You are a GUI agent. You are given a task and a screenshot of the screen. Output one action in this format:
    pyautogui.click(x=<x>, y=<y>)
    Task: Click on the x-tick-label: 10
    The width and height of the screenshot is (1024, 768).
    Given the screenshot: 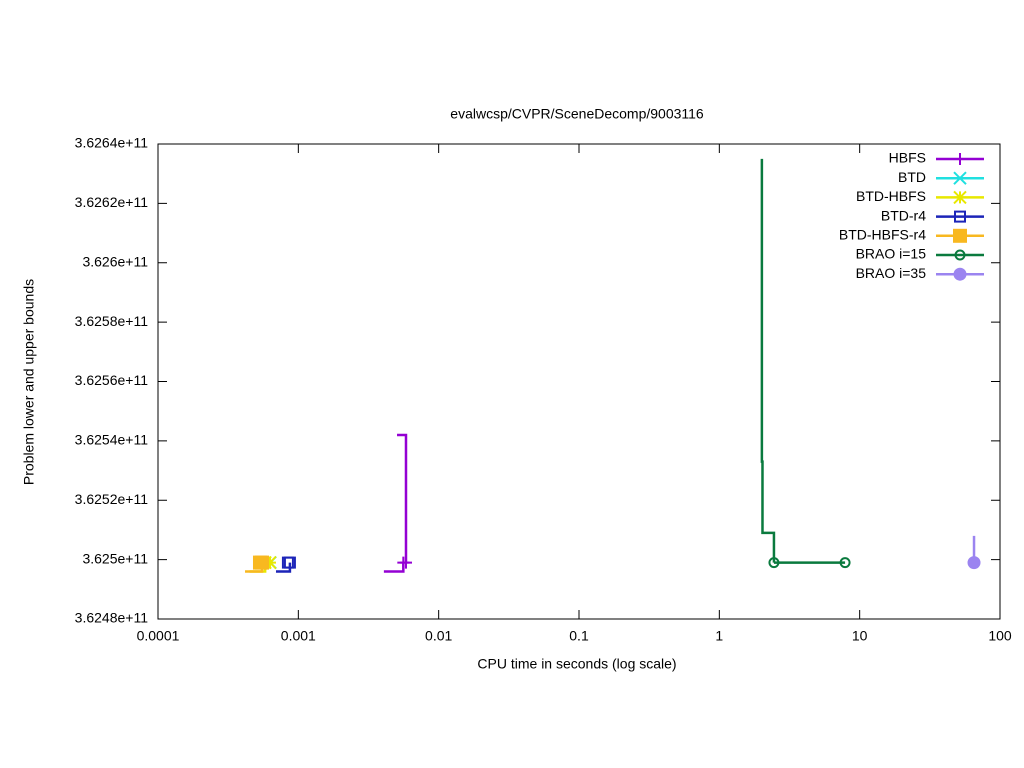 What is the action you would take?
    pyautogui.click(x=860, y=636)
    